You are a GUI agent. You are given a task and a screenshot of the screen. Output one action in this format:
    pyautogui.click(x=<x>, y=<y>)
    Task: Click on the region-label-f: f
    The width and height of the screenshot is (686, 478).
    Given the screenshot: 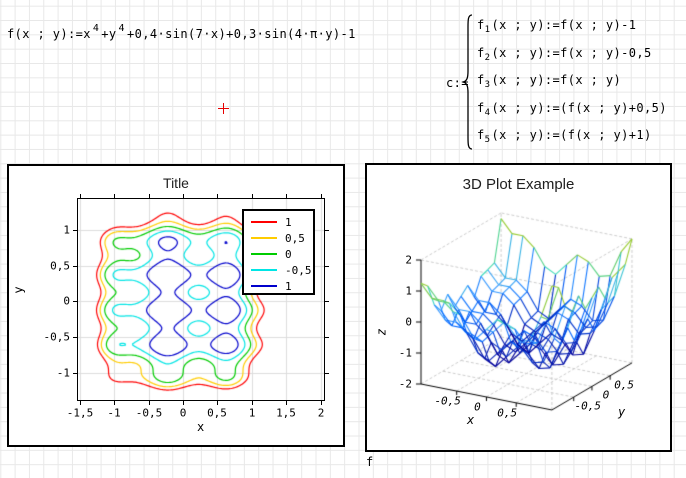 What is the action you would take?
    pyautogui.click(x=370, y=462)
    